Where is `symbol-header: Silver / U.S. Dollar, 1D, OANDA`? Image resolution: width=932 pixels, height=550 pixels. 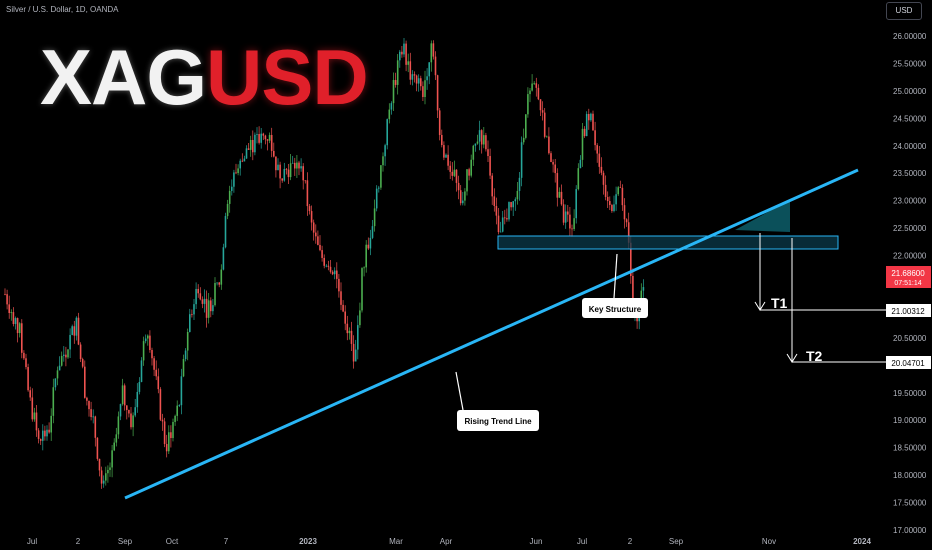 symbol-header: Silver / U.S. Dollar, 1D, OANDA is located at coordinates (62, 9).